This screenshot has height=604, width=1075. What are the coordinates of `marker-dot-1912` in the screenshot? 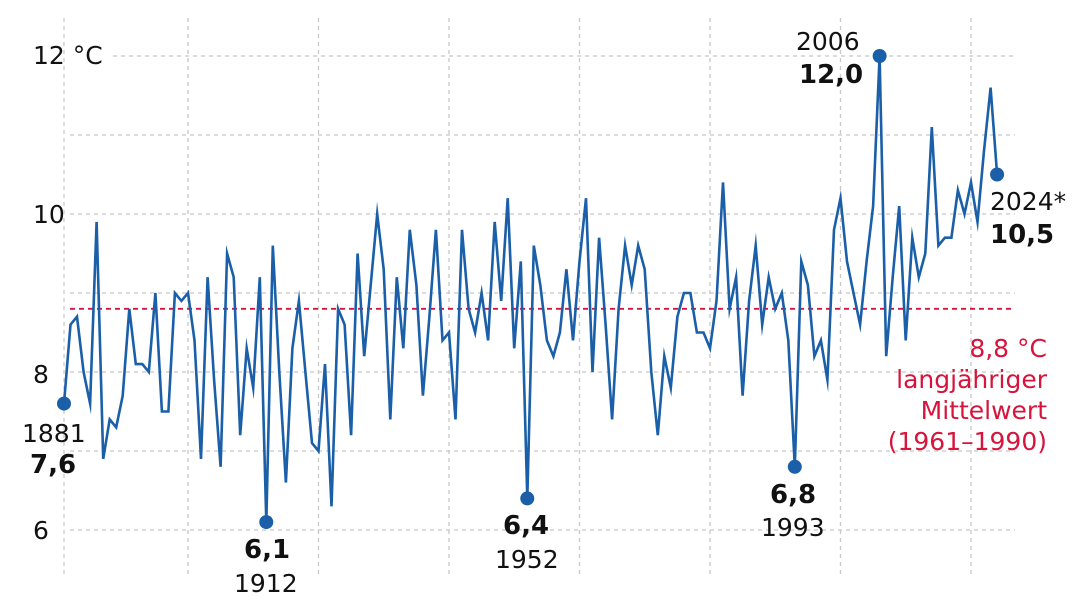 It's located at (266, 522).